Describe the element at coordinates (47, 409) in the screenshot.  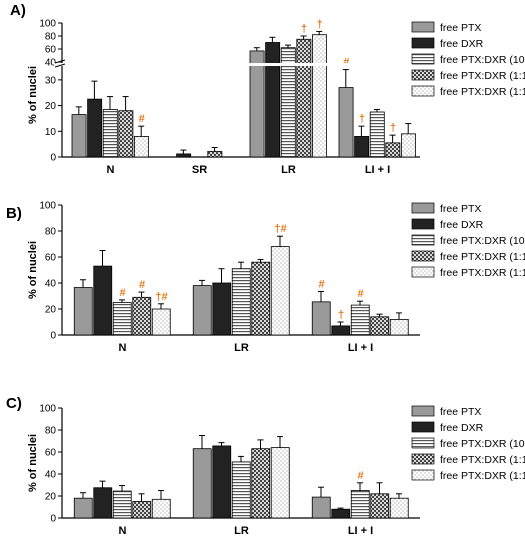
I see `y-tick-label: 100` at that location.